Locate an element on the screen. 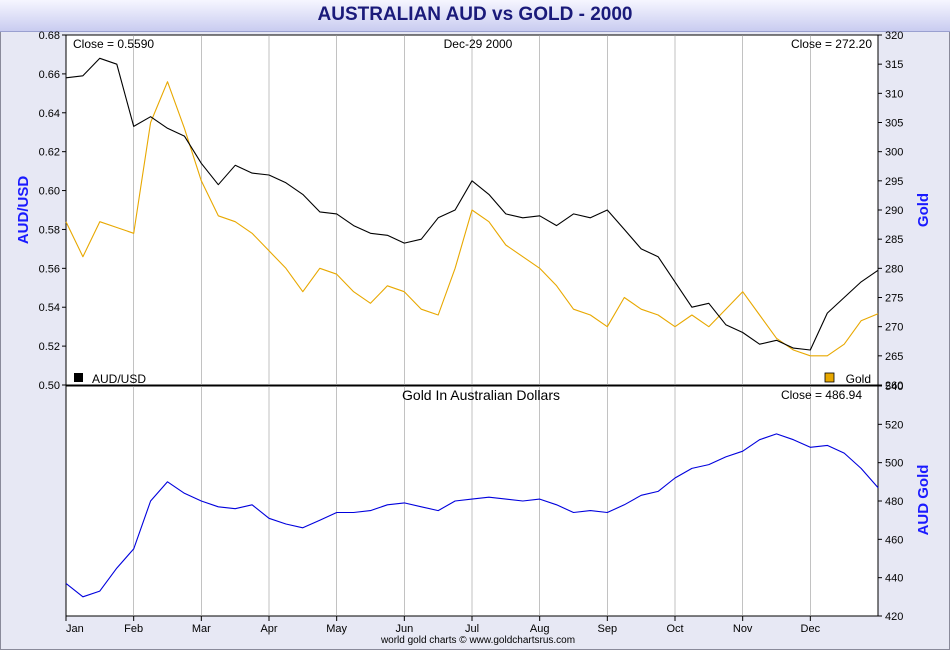 Image resolution: width=950 pixels, height=650 pixels. y-tick-left-label: 0.58 is located at coordinates (49, 230).